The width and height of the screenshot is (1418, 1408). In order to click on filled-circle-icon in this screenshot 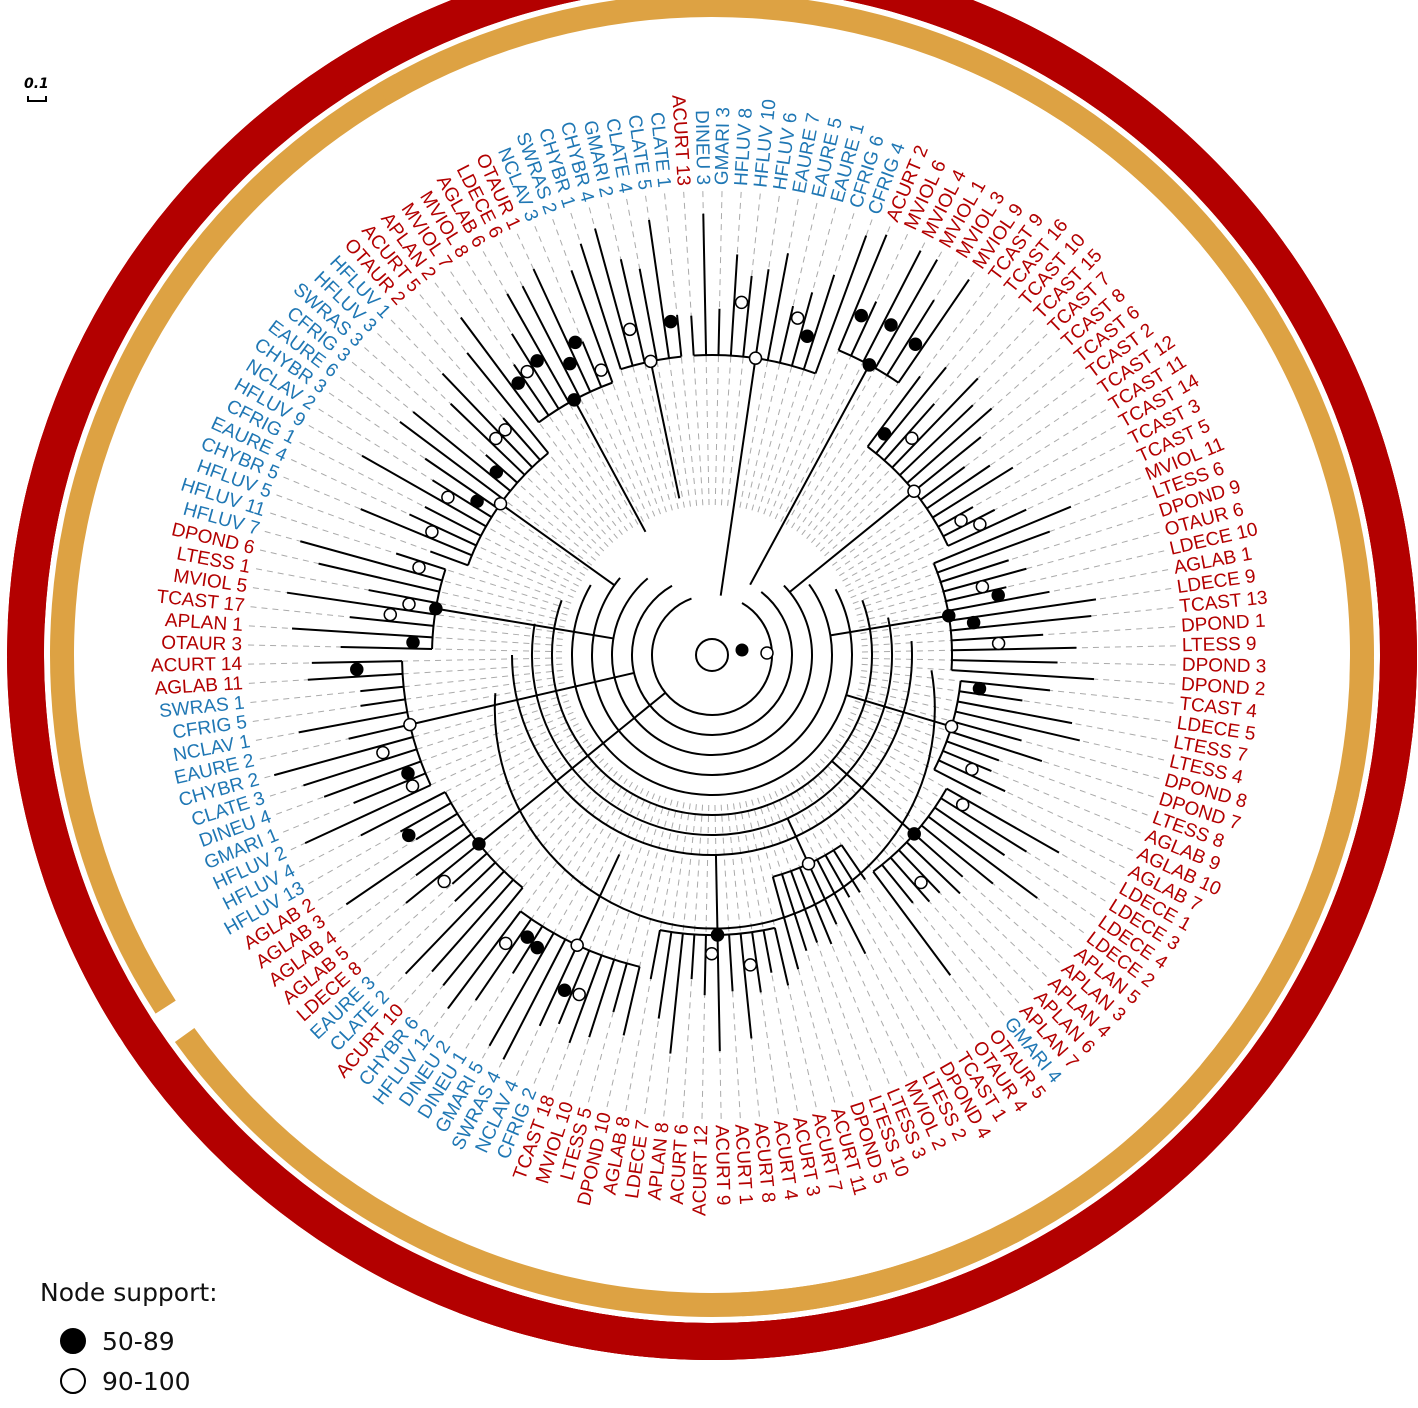, I will do `click(73, 1341)`.